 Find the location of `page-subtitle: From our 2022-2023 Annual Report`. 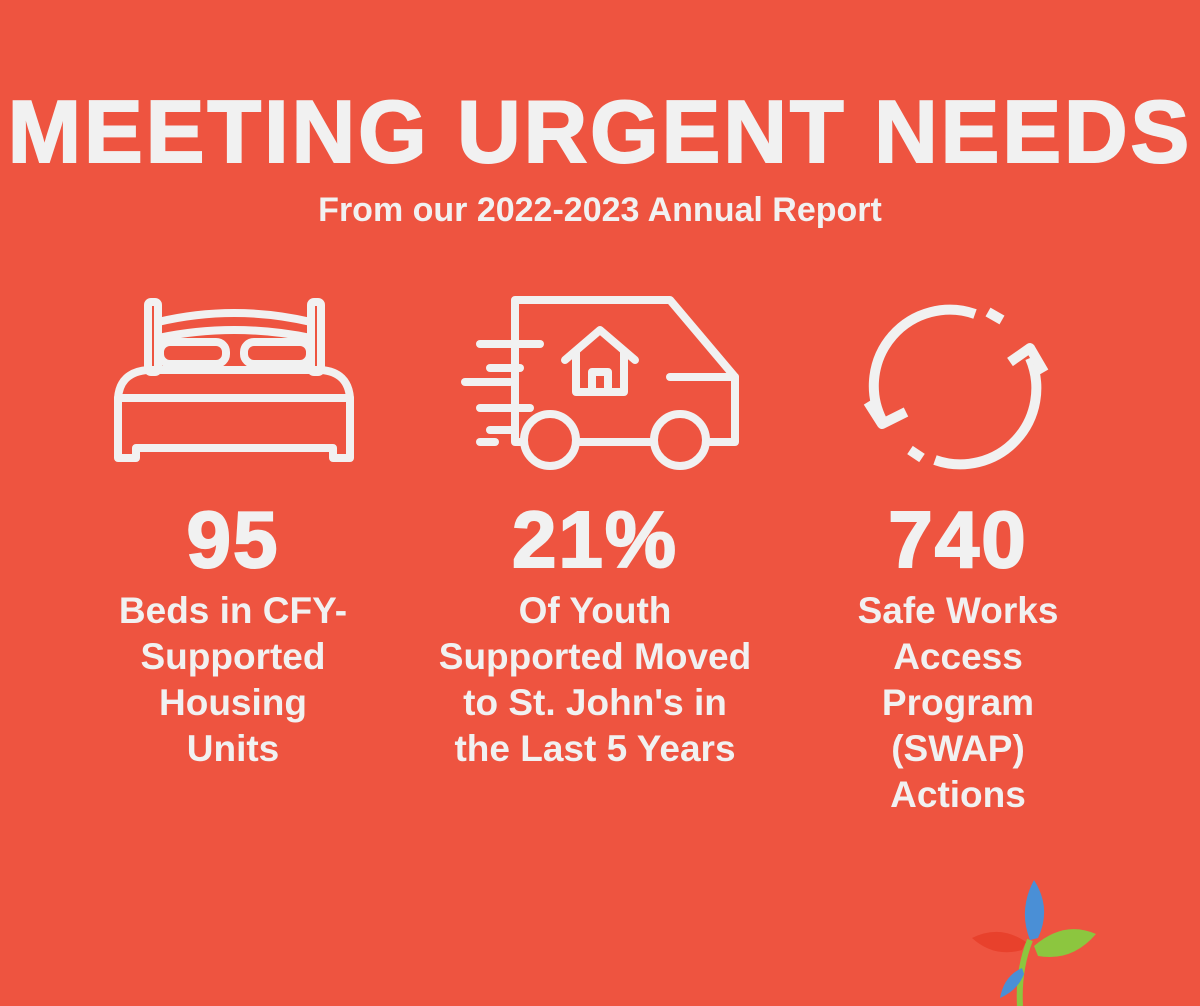

page-subtitle: From our 2022-2023 Annual Report is located at coordinates (600, 210).